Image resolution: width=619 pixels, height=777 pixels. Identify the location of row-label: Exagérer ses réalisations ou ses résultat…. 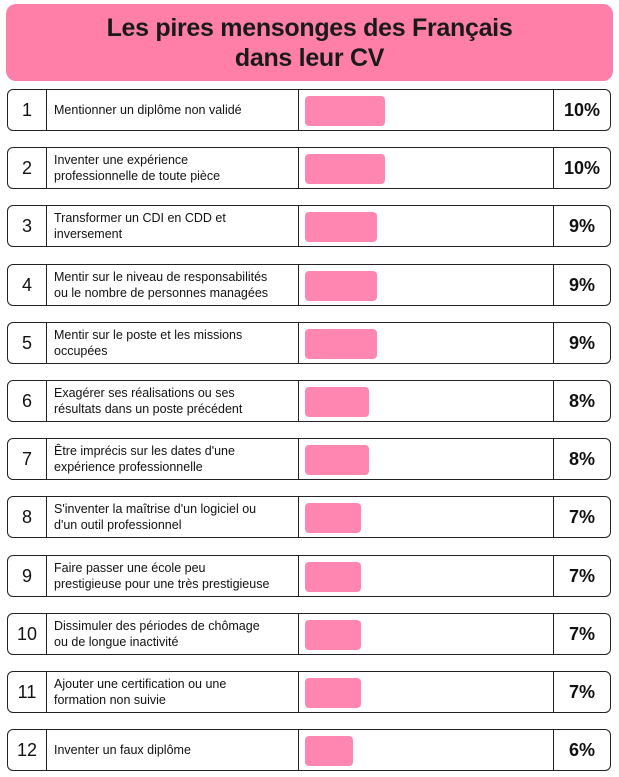
(174, 401).